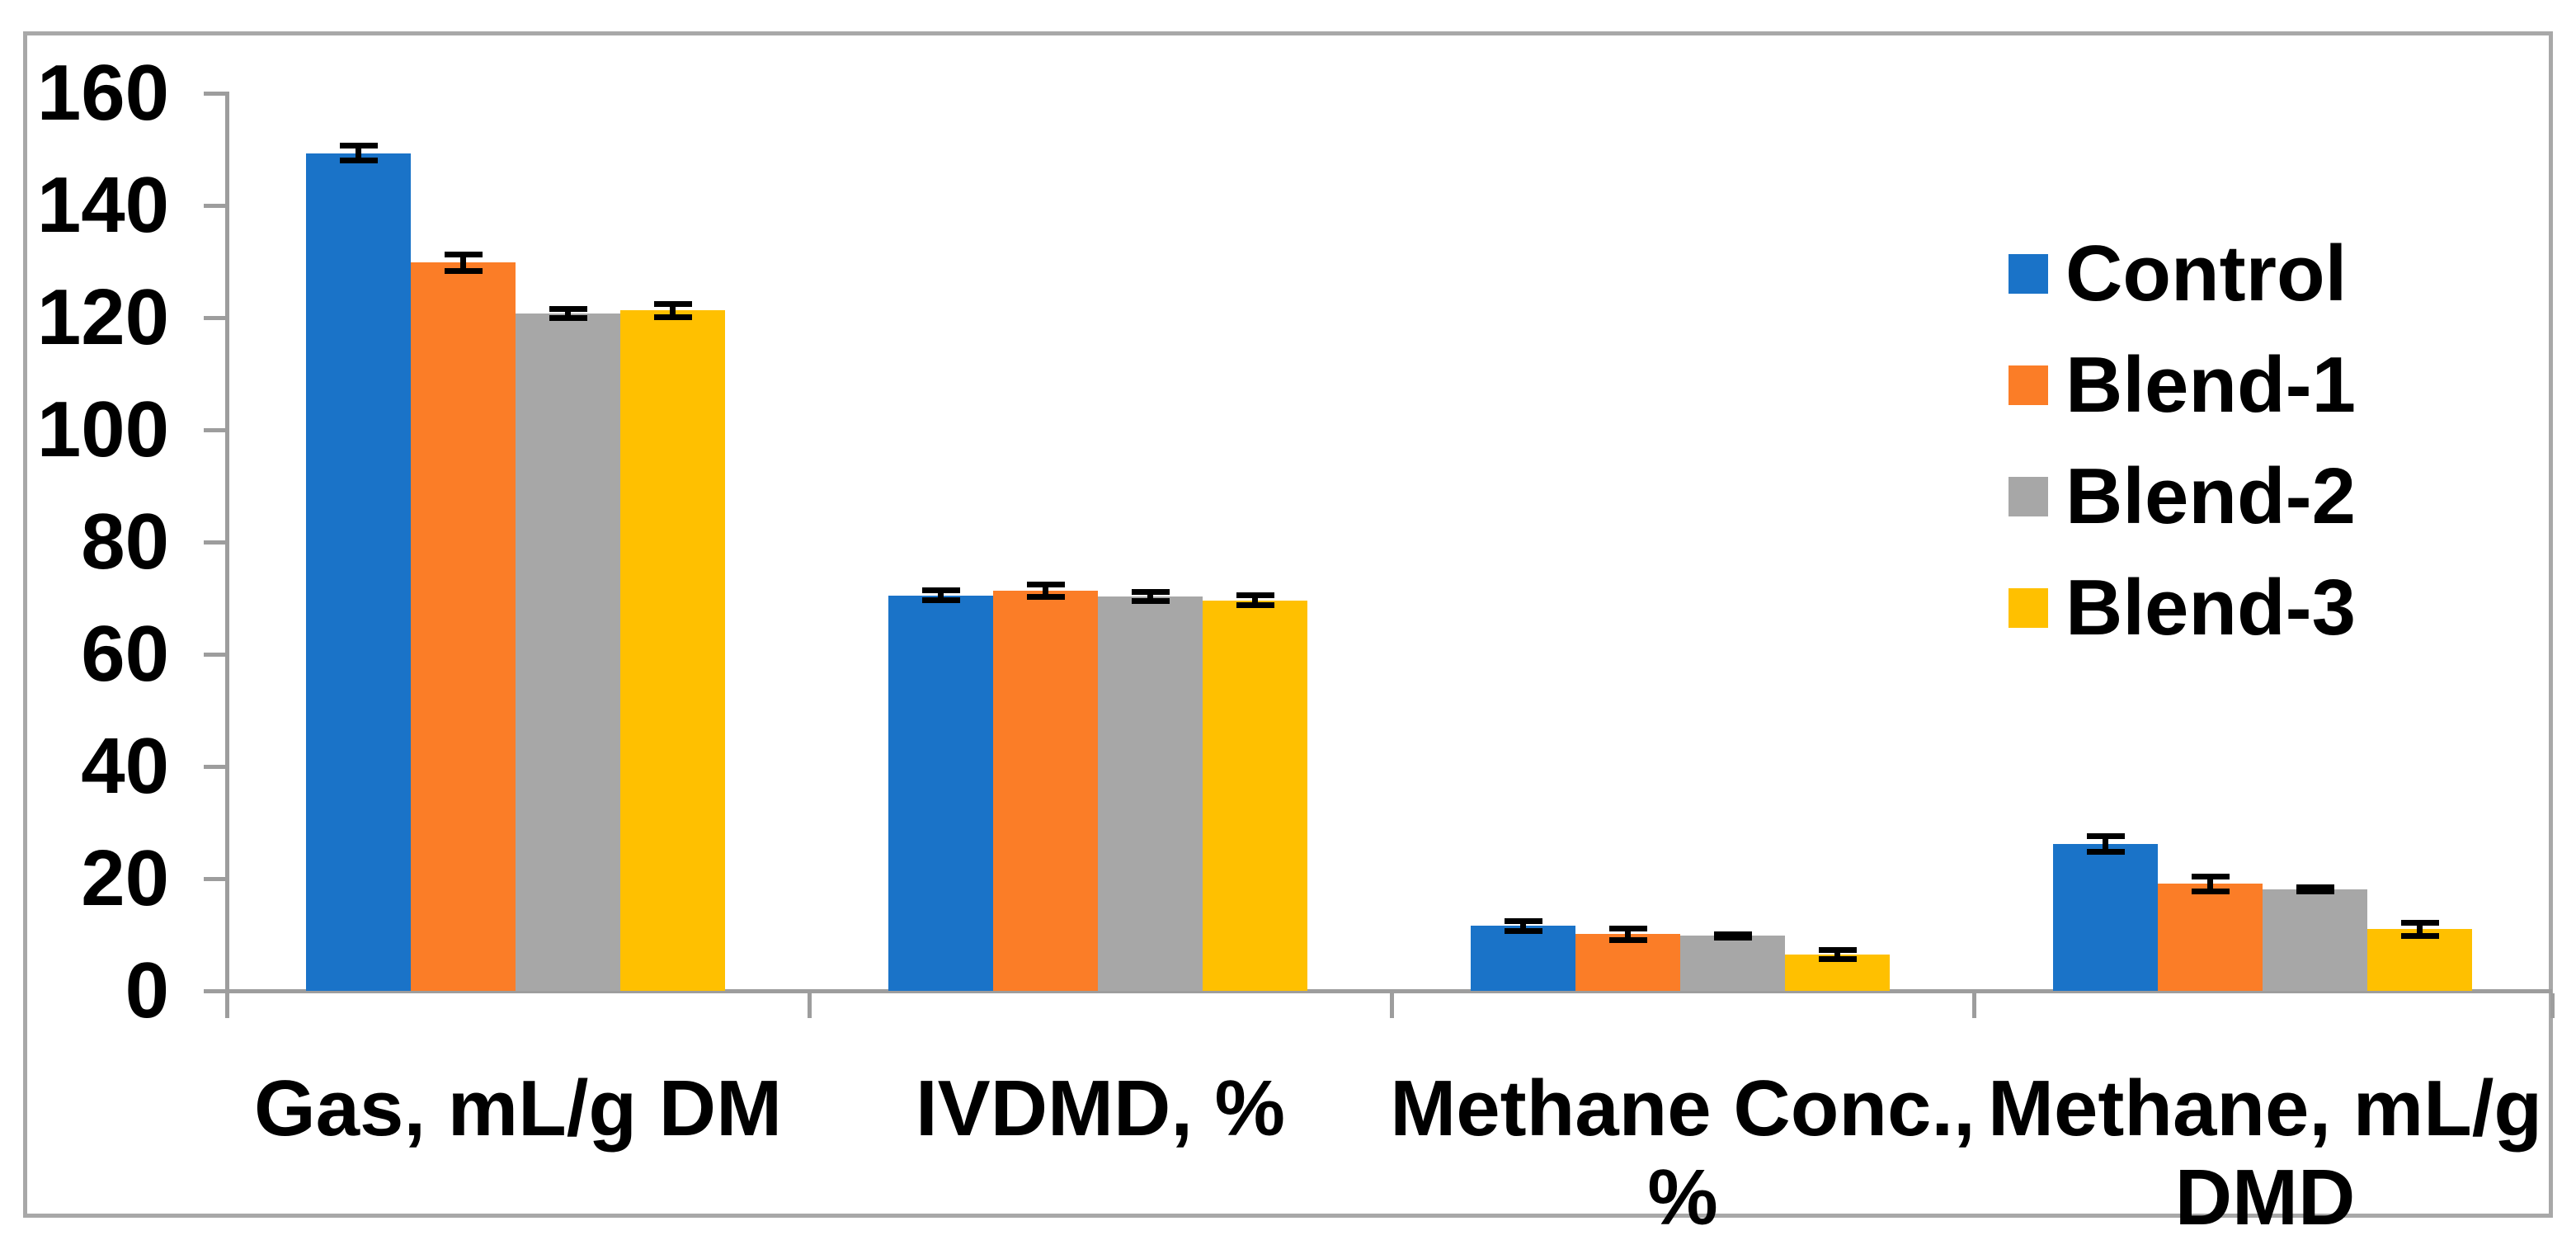  I want to click on y-tick-label: 80, so click(125, 542).